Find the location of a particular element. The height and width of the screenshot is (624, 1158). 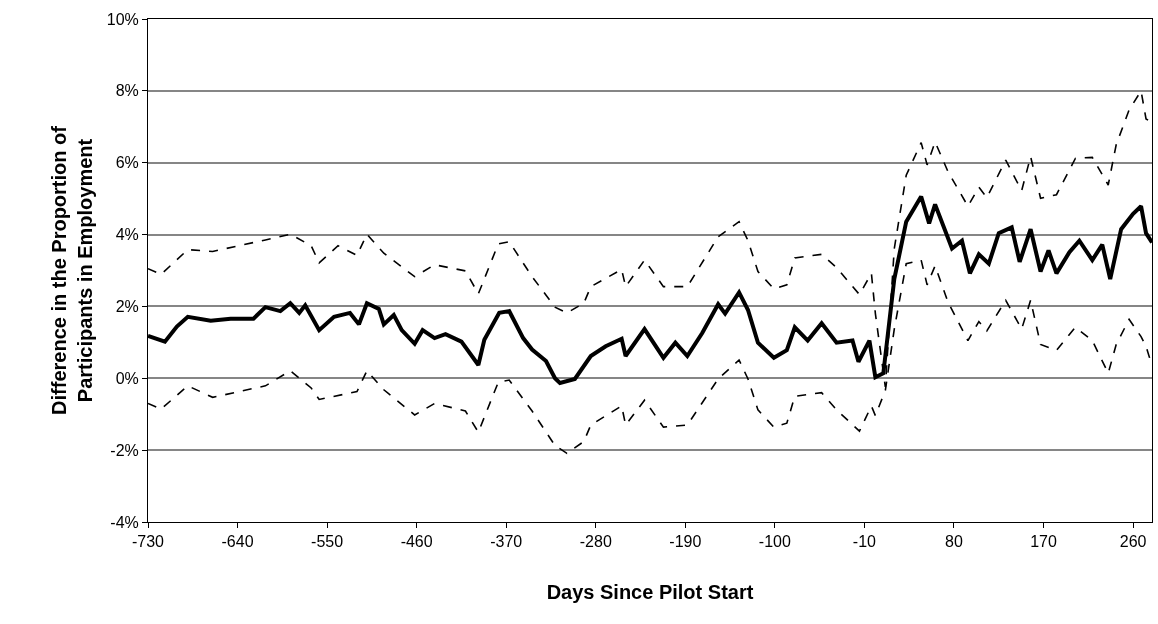

x-tick-label: -280 is located at coordinates (595, 542).